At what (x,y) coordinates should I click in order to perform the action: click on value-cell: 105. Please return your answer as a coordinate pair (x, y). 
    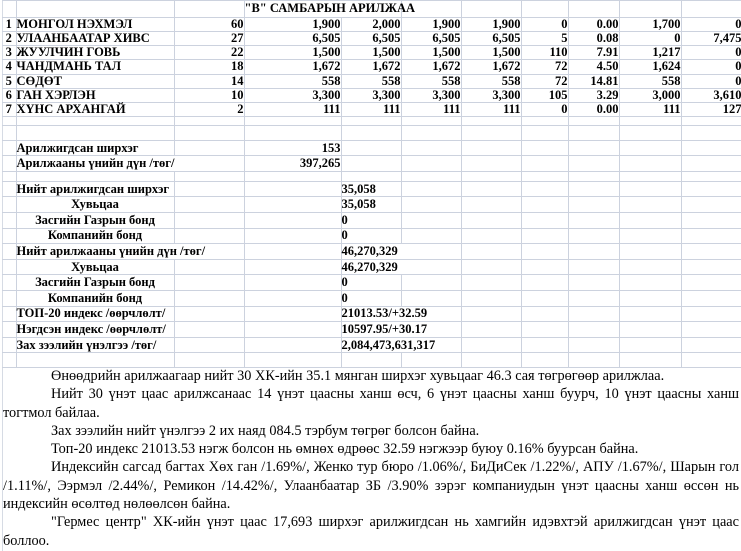
    Looking at the image, I should click on (544, 95).